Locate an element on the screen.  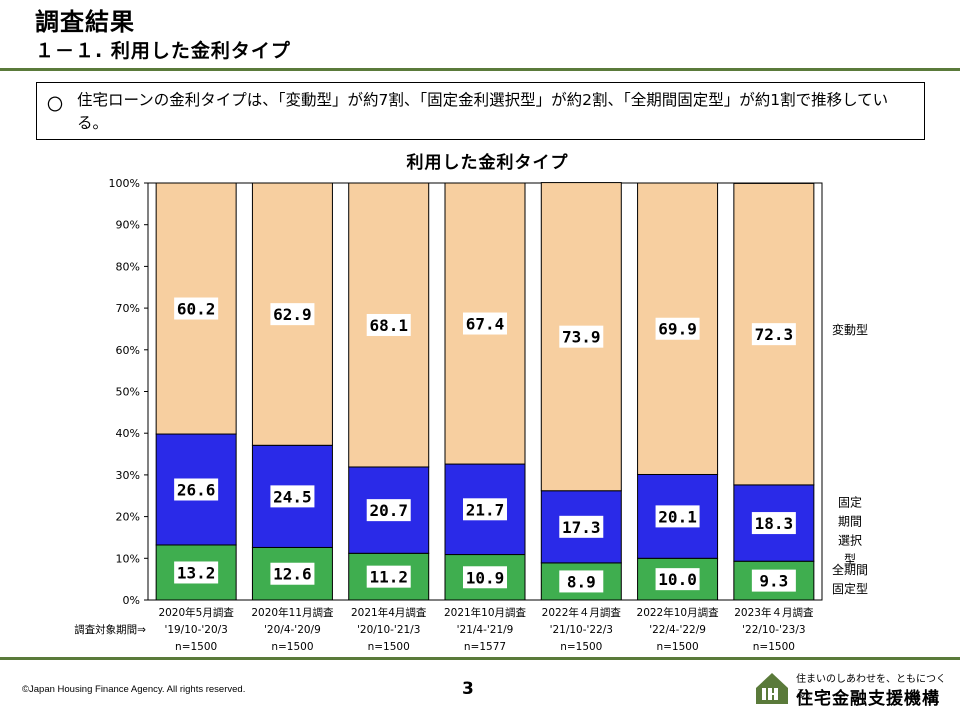
y-tick-label: 10% is located at coordinates (128, 558).